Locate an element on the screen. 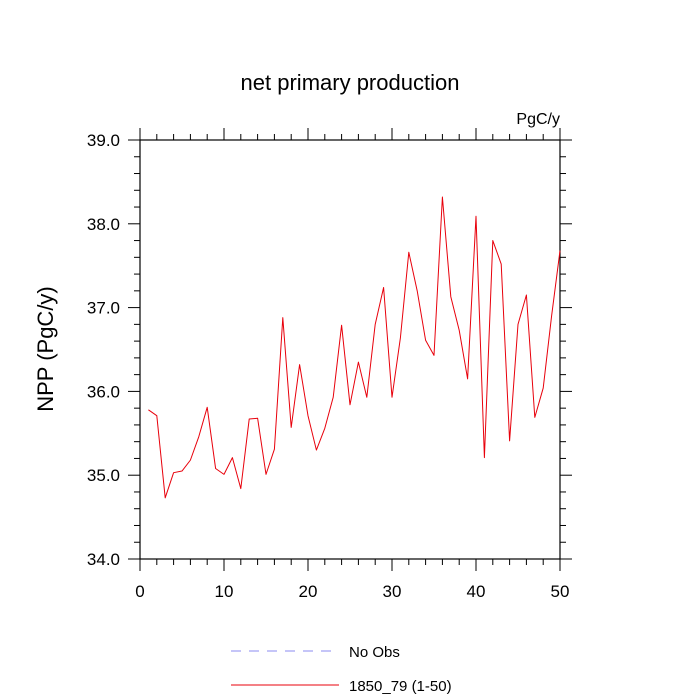 This screenshot has height=700, width=700. legend: No Obs 1850_79 (1-50) is located at coordinates (341, 669).